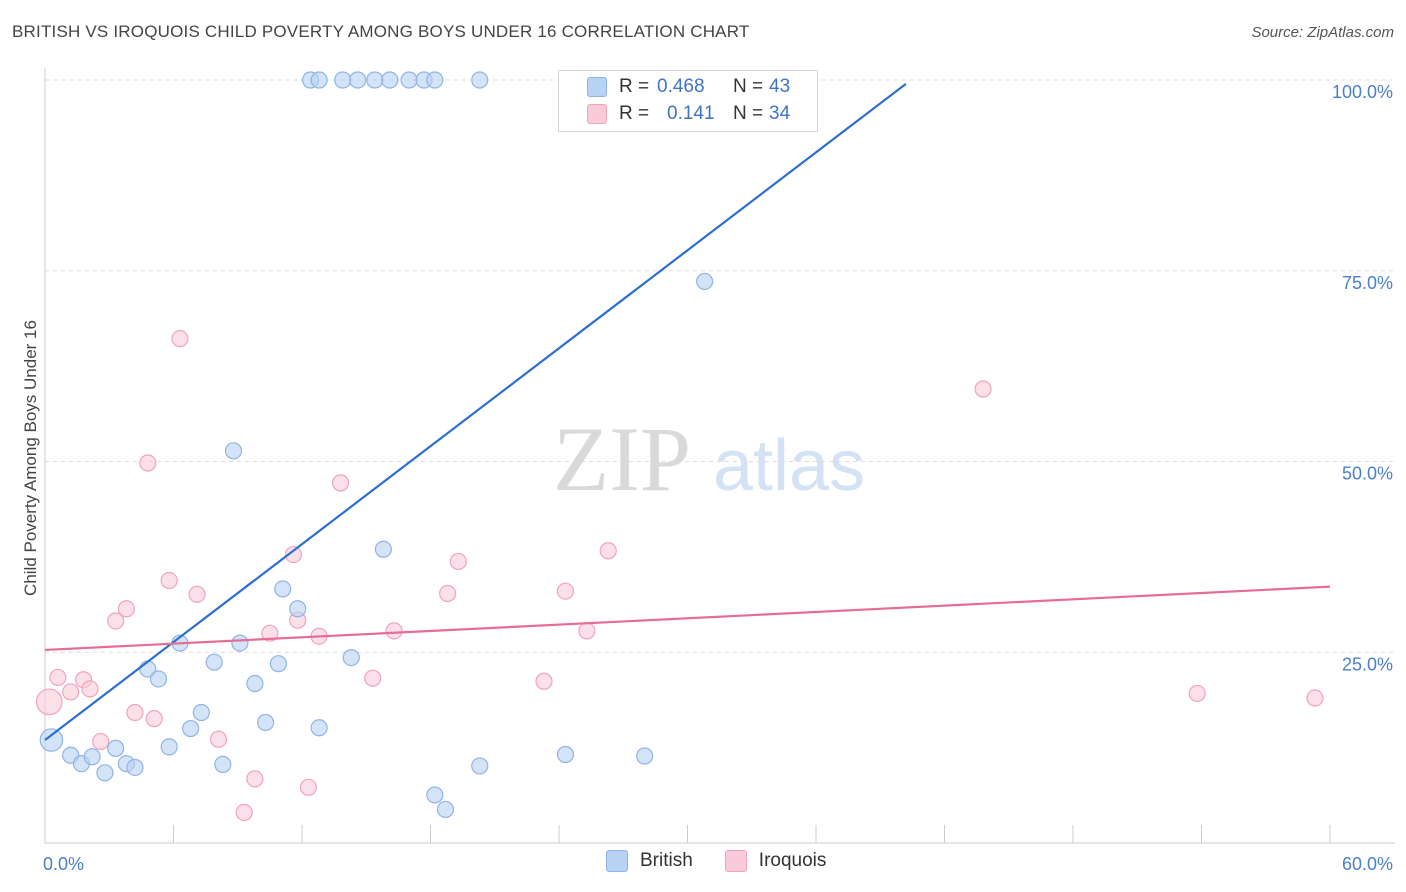 This screenshot has width=1406, height=892. What do you see at coordinates (687, 618) in the screenshot?
I see `iroquois-trend-line` at bounding box center [687, 618].